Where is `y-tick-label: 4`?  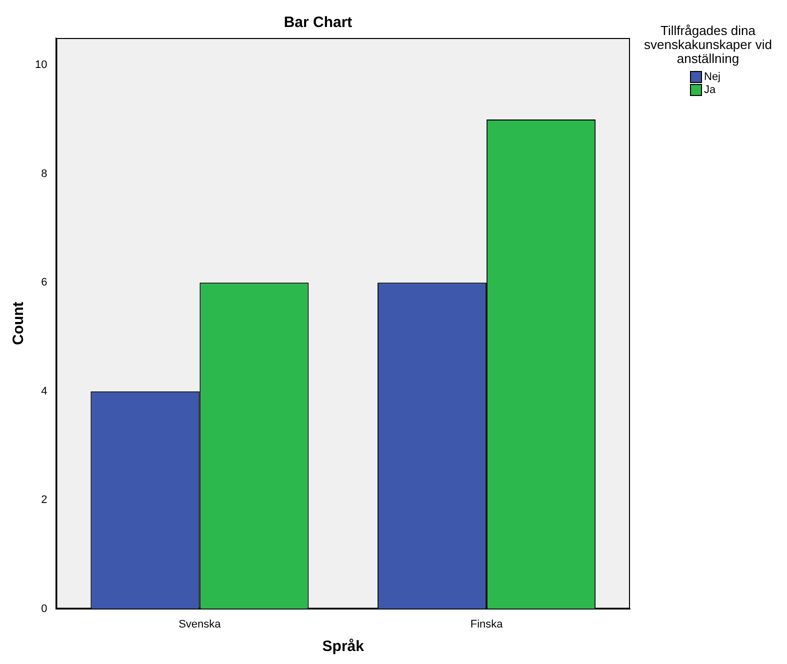
y-tick-label: 4 is located at coordinates (44, 391).